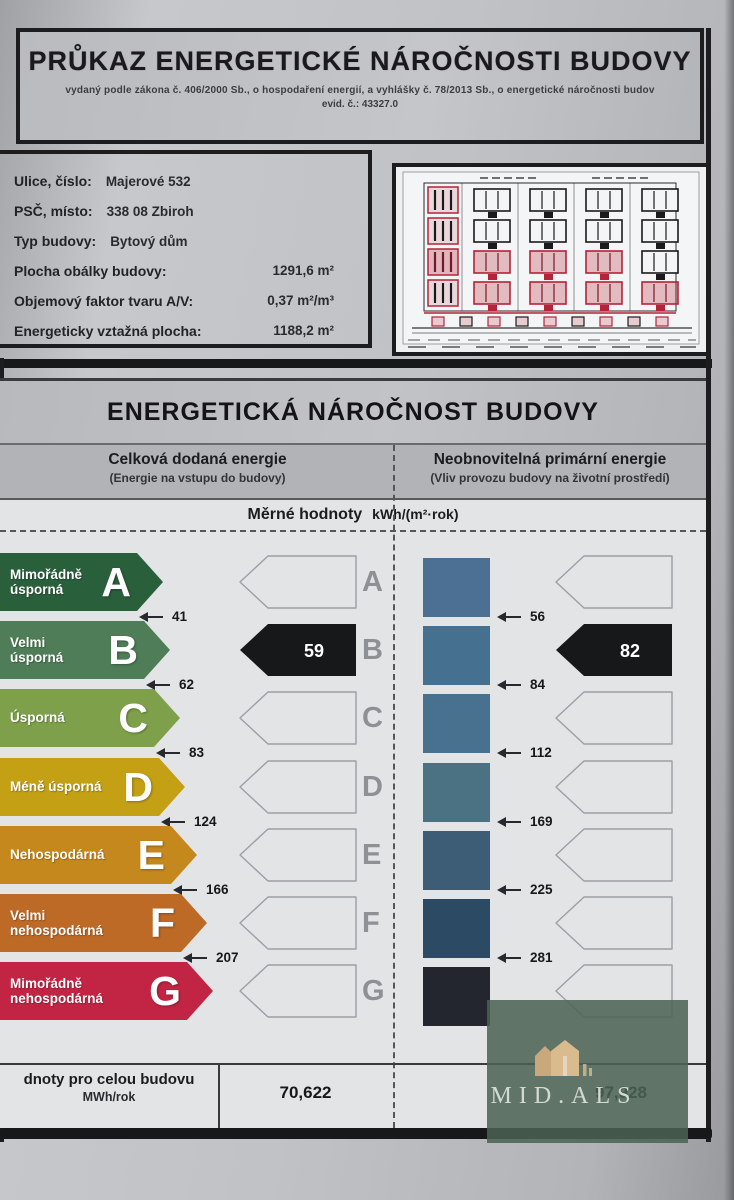  What do you see at coordinates (614, 582) in the screenshot?
I see `primary-scale-arrow-A` at bounding box center [614, 582].